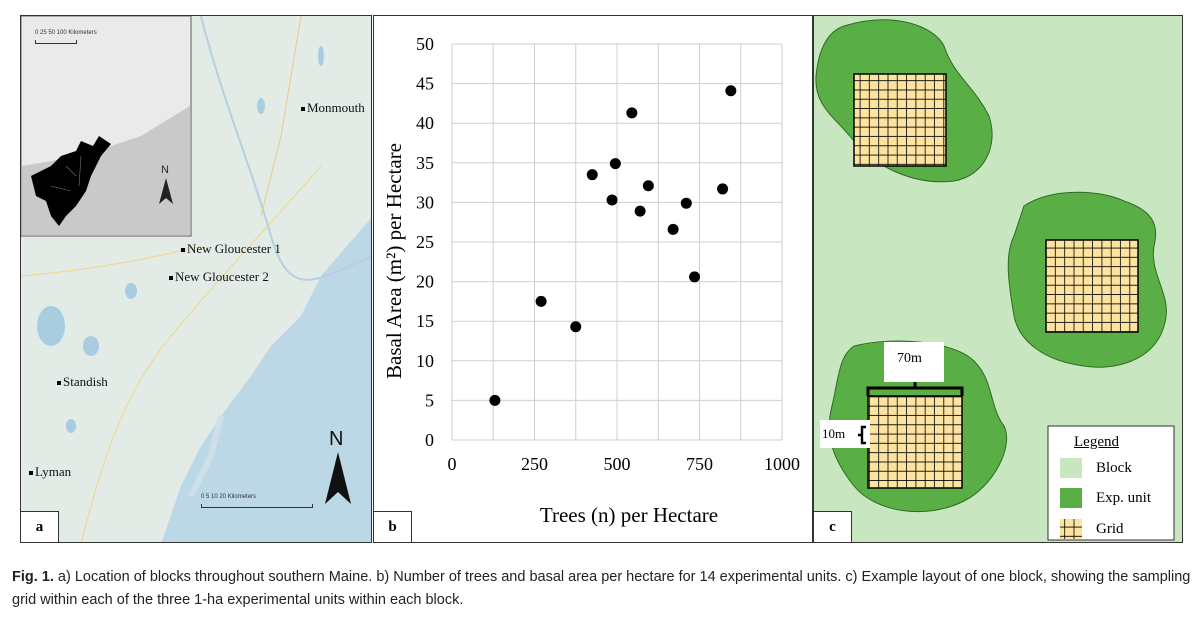 The height and width of the screenshot is (624, 1200). What do you see at coordinates (394, 261) in the screenshot?
I see `y-axis-label: Basal Area (m²) per Hectare` at bounding box center [394, 261].